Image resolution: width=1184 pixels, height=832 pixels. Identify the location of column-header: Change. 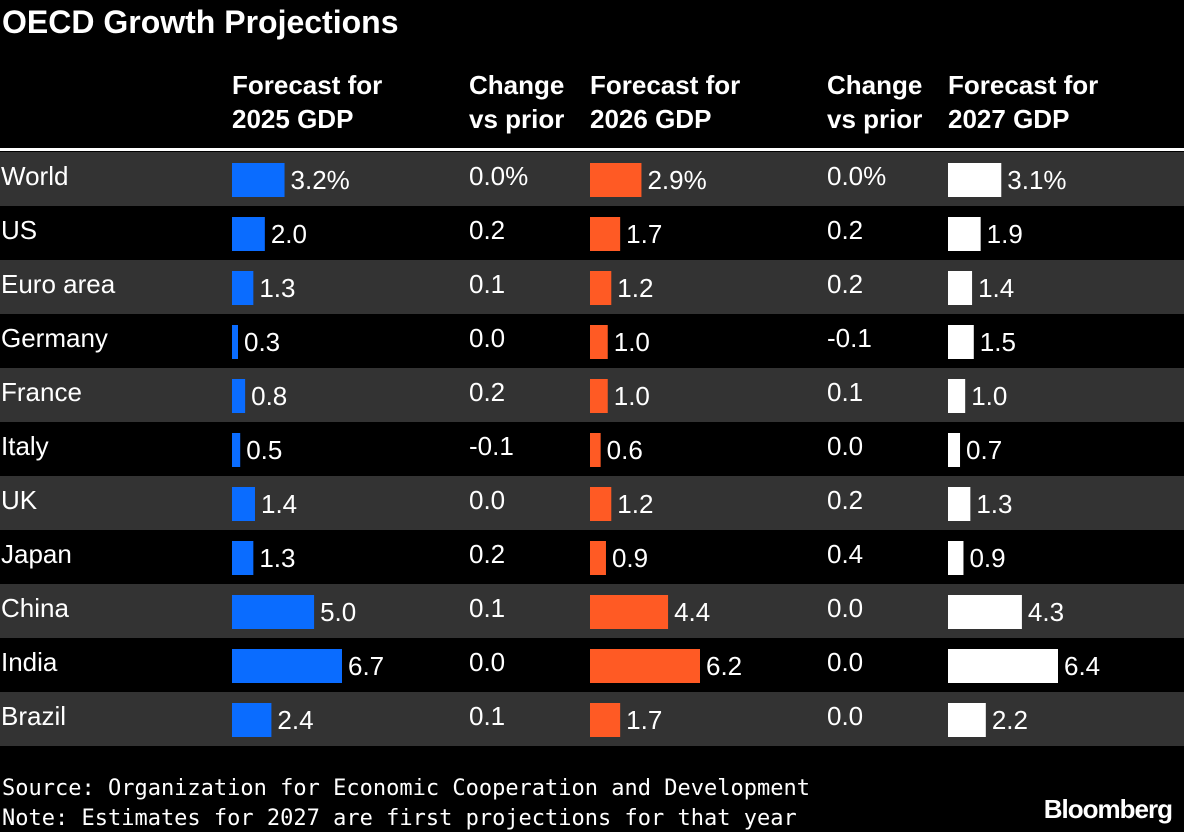
(874, 85).